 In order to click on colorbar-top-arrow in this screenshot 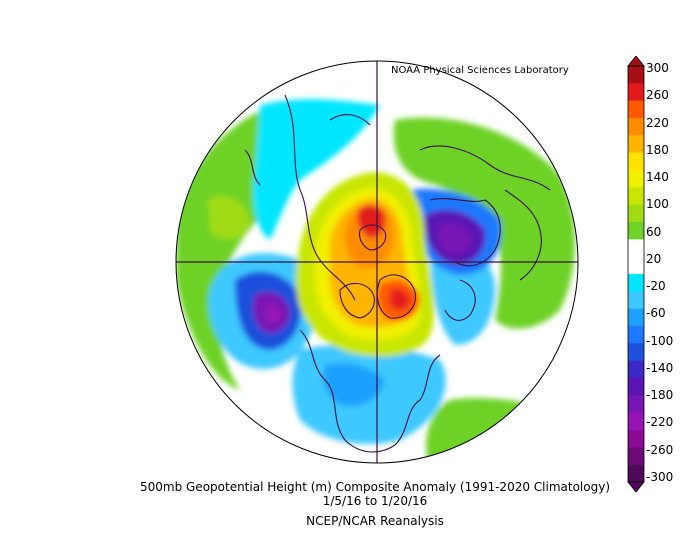, I will do `click(636, 61)`.